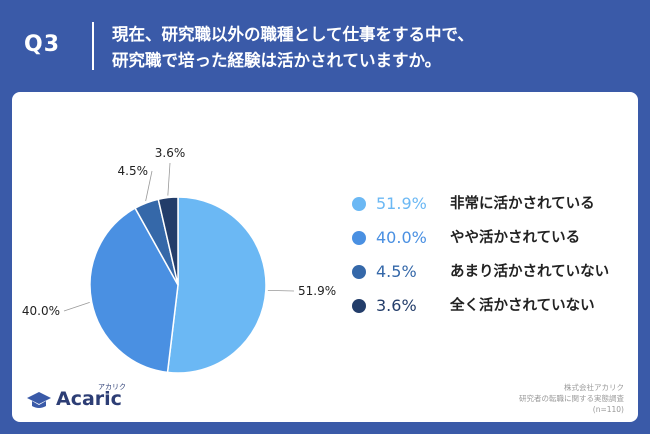  What do you see at coordinates (93, 46) in the screenshot?
I see `header-divider` at bounding box center [93, 46].